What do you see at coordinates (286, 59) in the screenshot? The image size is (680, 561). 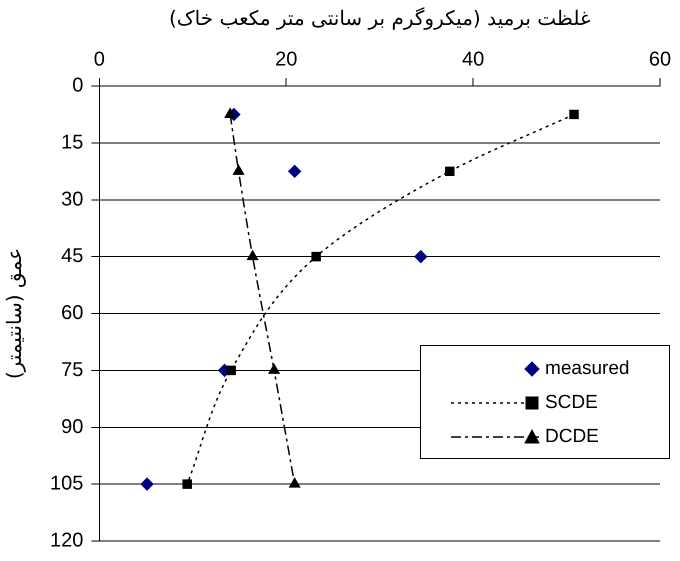 I see `x-tick-label: 20` at bounding box center [286, 59].